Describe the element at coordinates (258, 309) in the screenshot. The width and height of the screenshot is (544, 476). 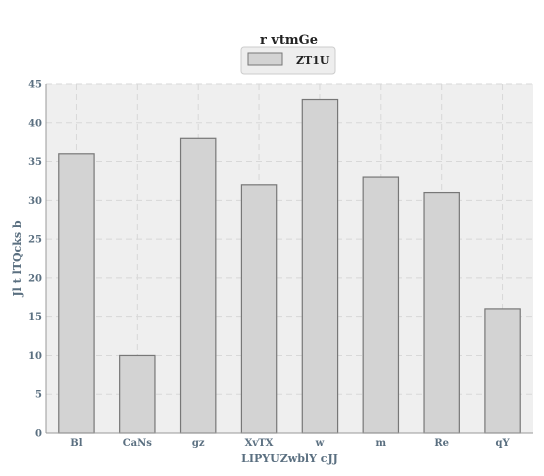
I see `bar-XvTX` at that location.